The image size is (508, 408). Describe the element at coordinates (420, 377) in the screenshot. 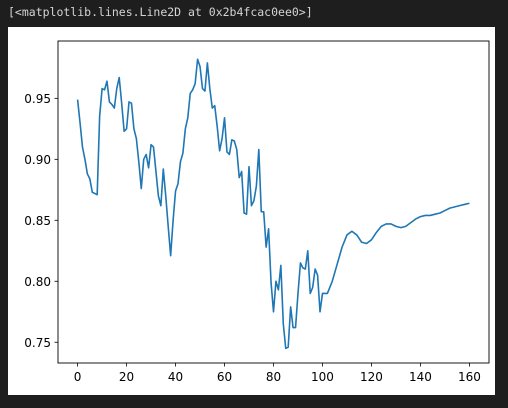

I see `x-tick-label: 140` at that location.